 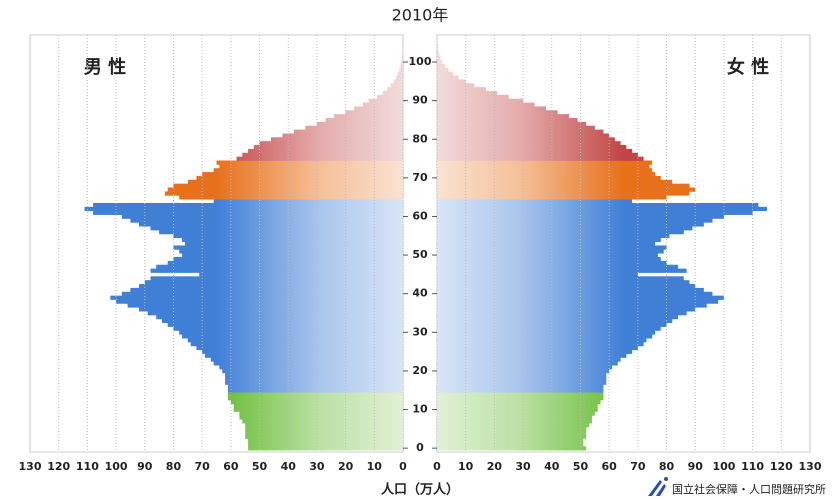 I want to click on x-tick-label: 50, so click(x=260, y=466).